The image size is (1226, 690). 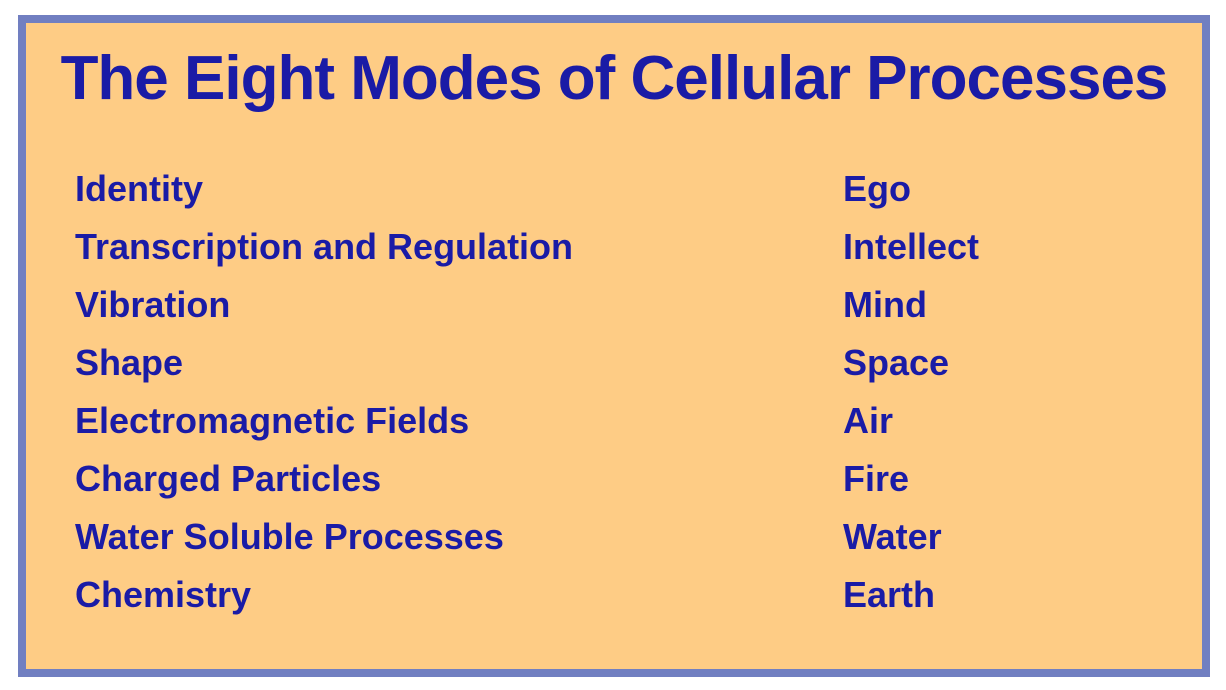 I want to click on element-label: Water, so click(x=892, y=537).